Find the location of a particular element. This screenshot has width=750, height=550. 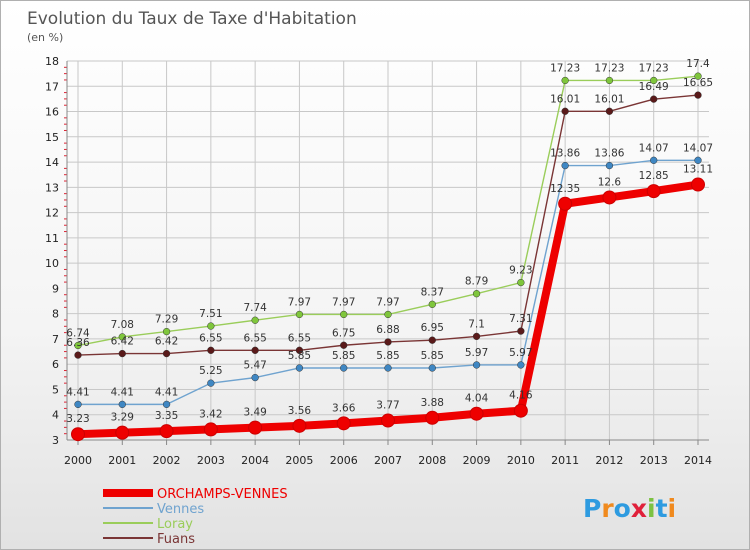

logo-letter: P is located at coordinates (592, 508).